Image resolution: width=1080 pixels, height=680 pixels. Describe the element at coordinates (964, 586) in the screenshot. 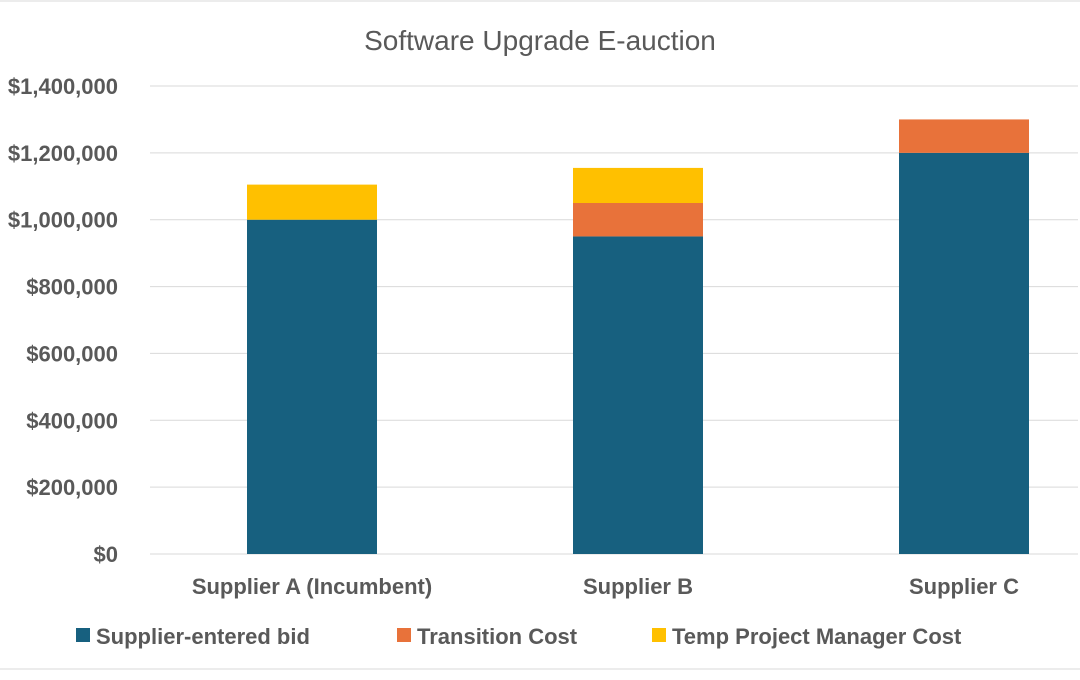

I see `x-tick-label: Supplier C` at that location.